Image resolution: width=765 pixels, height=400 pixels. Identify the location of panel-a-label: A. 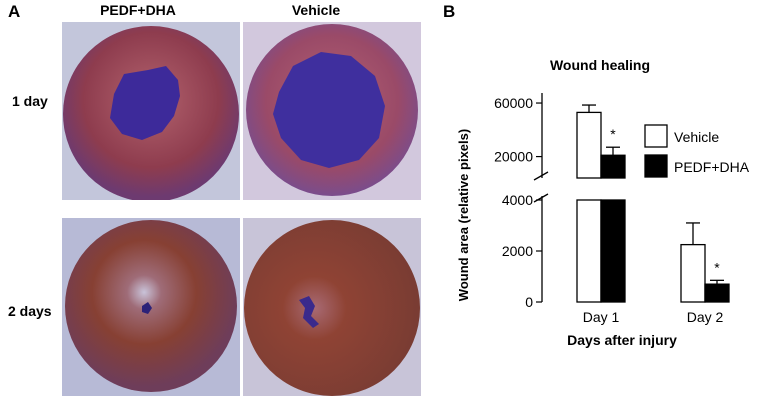
(14, 11).